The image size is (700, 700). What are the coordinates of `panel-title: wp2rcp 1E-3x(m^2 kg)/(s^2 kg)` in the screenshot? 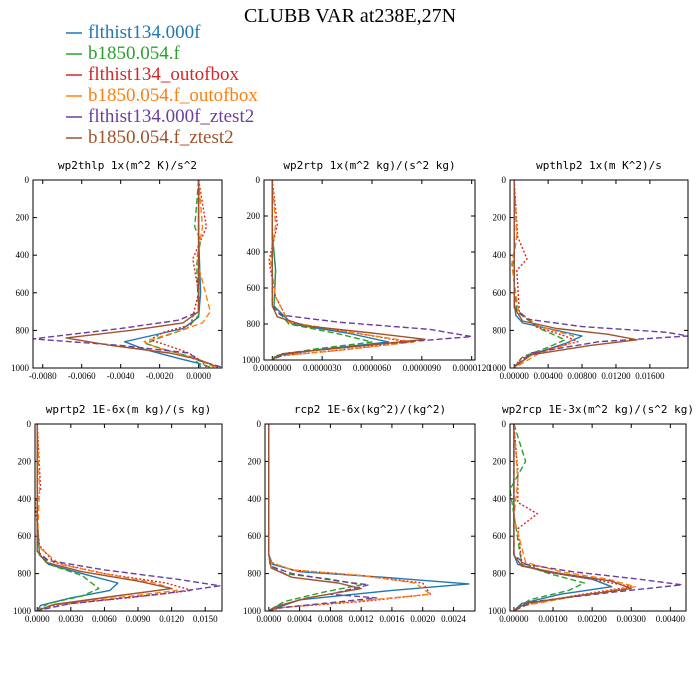 It's located at (598, 409).